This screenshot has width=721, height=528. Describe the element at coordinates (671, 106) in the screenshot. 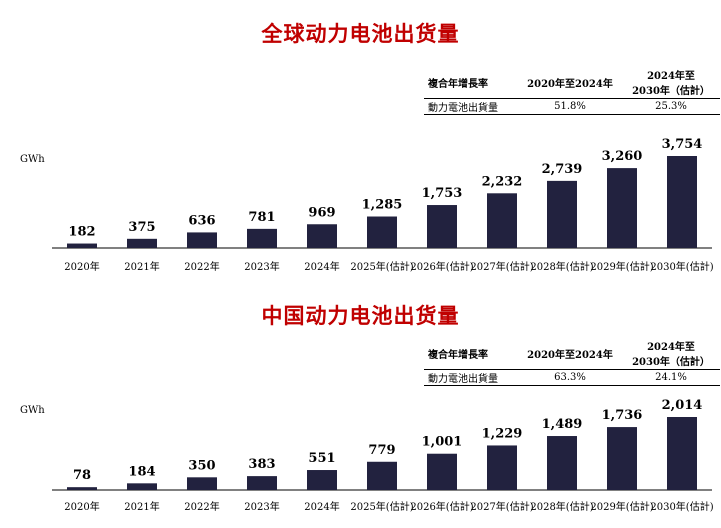

I see `cagr-value-period2: 25.3%` at that location.